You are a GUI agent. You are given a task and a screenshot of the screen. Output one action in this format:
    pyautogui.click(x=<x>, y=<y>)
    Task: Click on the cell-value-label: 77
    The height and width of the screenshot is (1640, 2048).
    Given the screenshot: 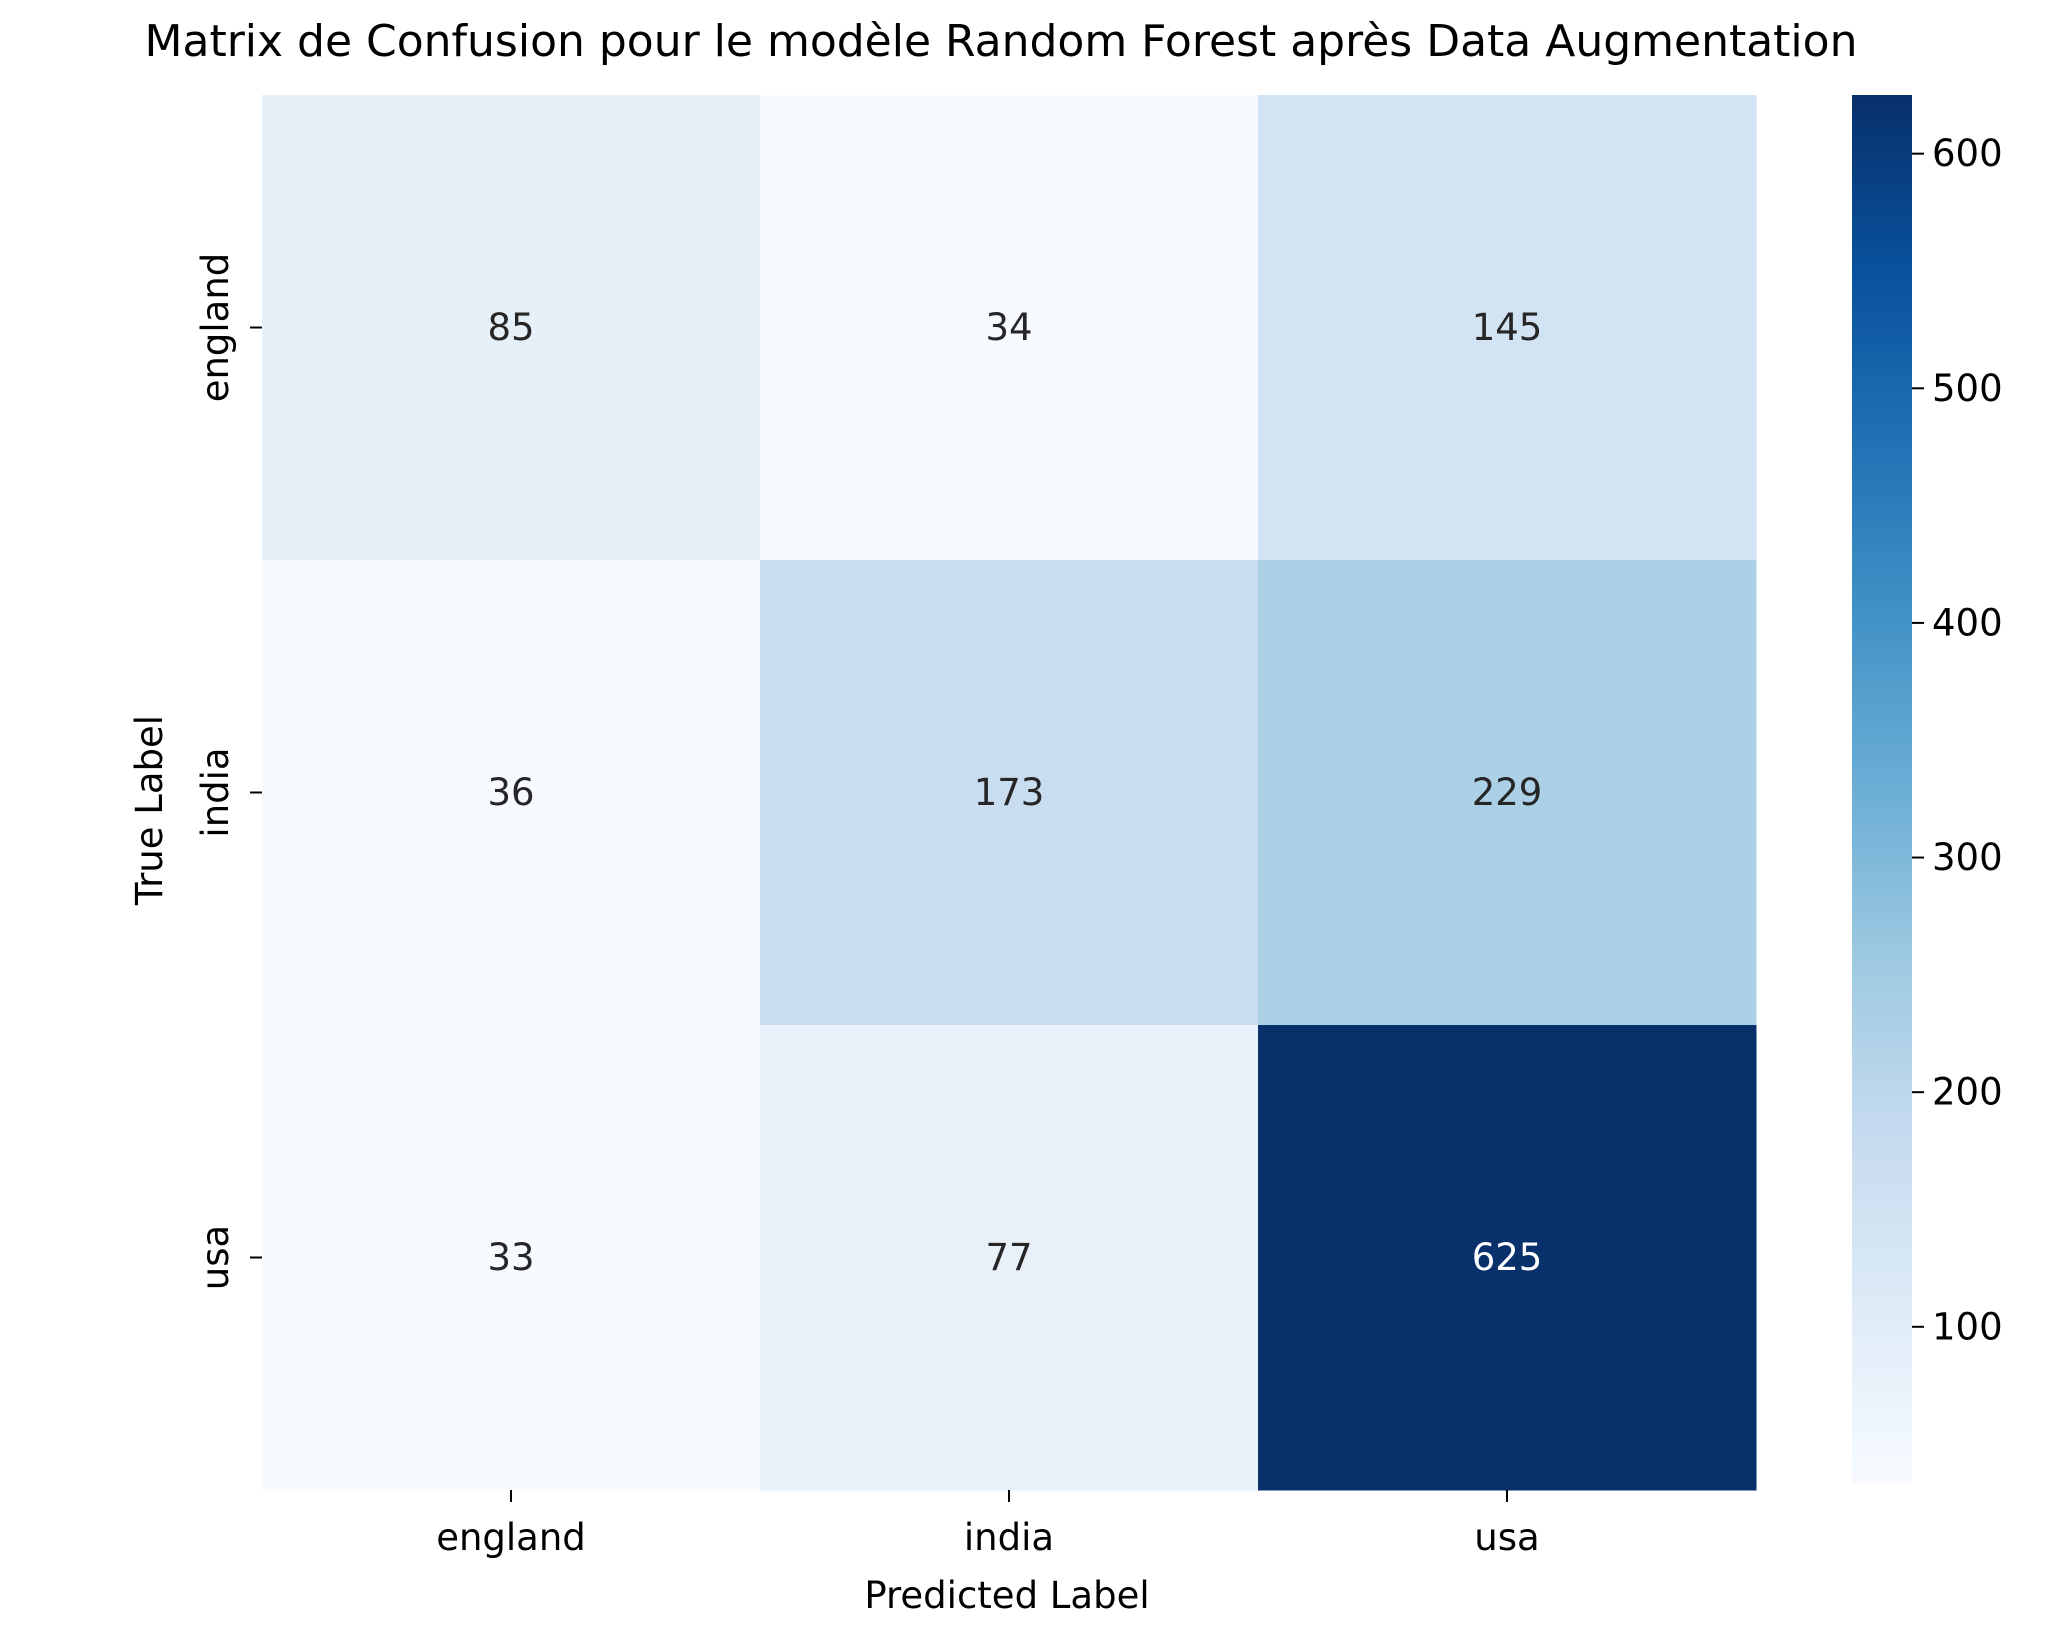 What is the action you would take?
    pyautogui.click(x=1008, y=1257)
    